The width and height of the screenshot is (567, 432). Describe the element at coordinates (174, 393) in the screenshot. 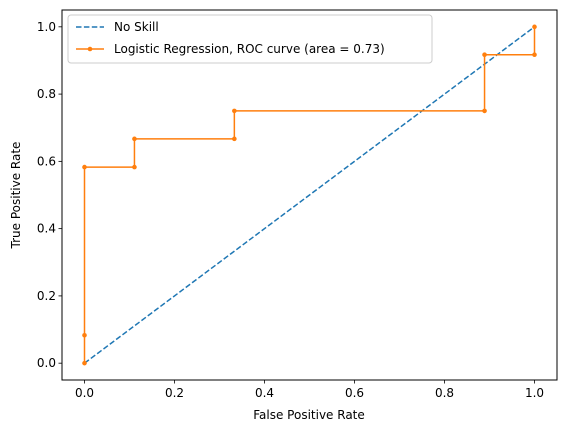

I see `x-tick-label: 0.2` at that location.